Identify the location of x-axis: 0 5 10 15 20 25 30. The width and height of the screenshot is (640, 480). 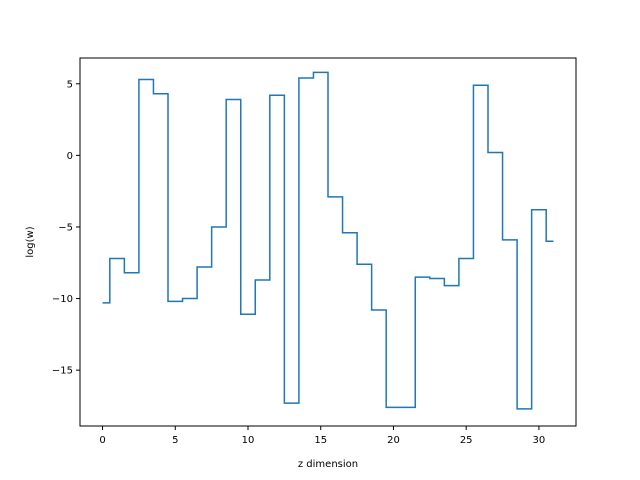
(322, 436).